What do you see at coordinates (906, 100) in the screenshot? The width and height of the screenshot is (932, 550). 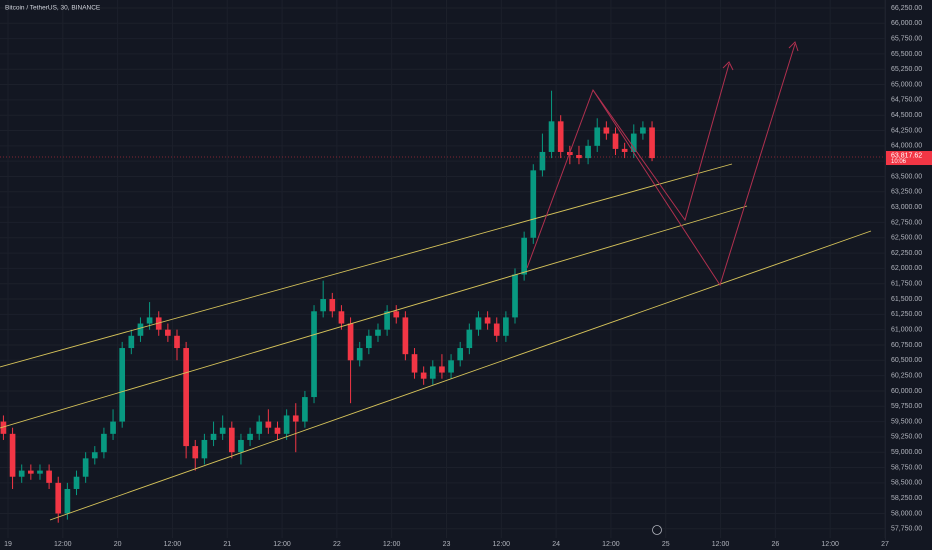 I see `y-tick-label: 64,750.00` at bounding box center [906, 100].